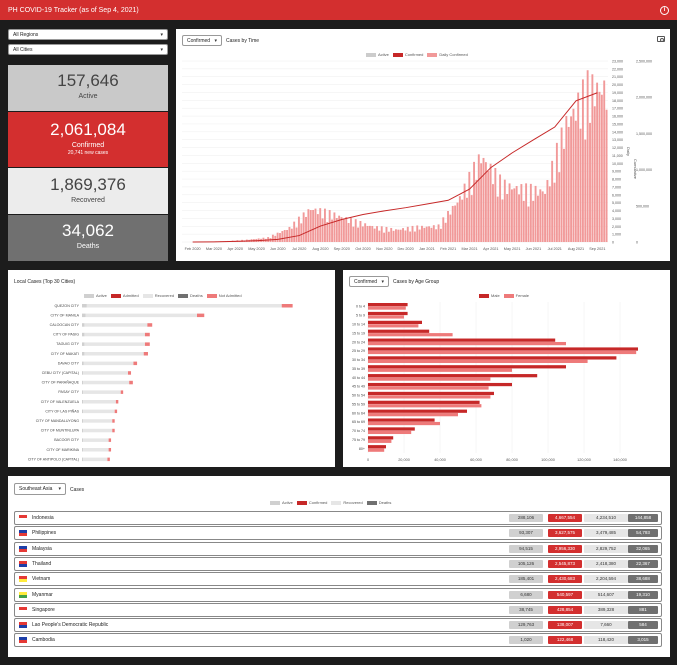  What do you see at coordinates (124, 295) in the screenshot?
I see `legend-item-admitted: Admitted` at bounding box center [124, 295].